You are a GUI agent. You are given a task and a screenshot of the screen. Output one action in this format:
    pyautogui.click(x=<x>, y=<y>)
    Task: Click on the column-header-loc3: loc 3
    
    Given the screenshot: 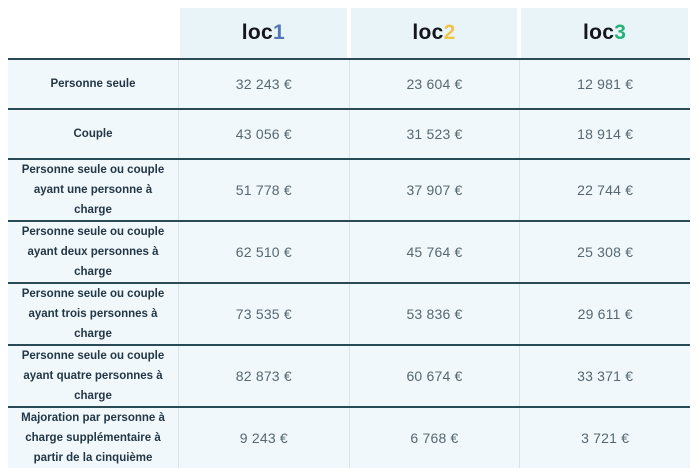 What is the action you would take?
    pyautogui.click(x=604, y=33)
    